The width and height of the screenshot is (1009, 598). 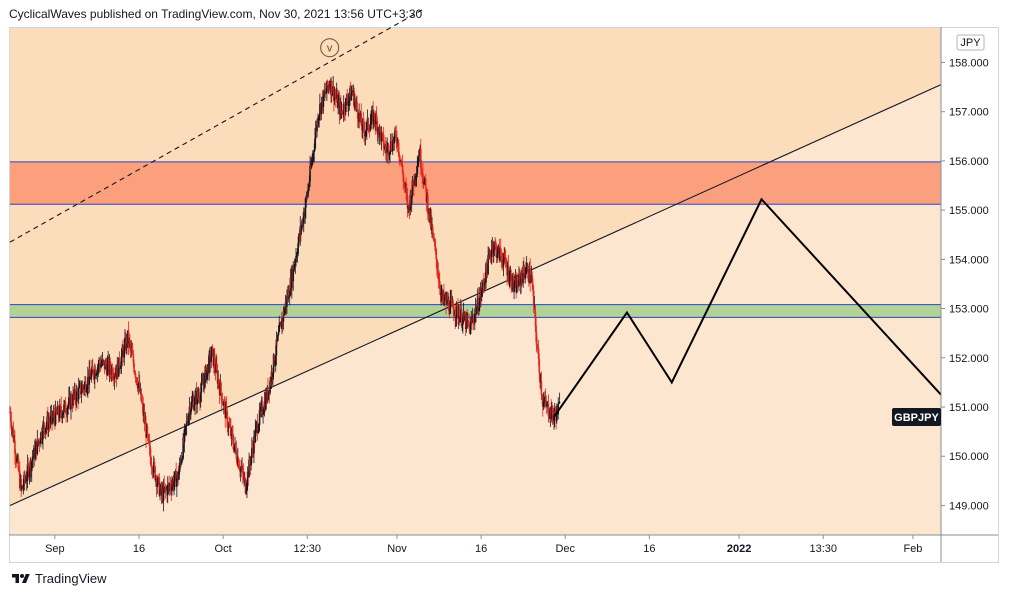 What do you see at coordinates (21, 579) in the screenshot?
I see `tradingview-logo-icon` at bounding box center [21, 579].